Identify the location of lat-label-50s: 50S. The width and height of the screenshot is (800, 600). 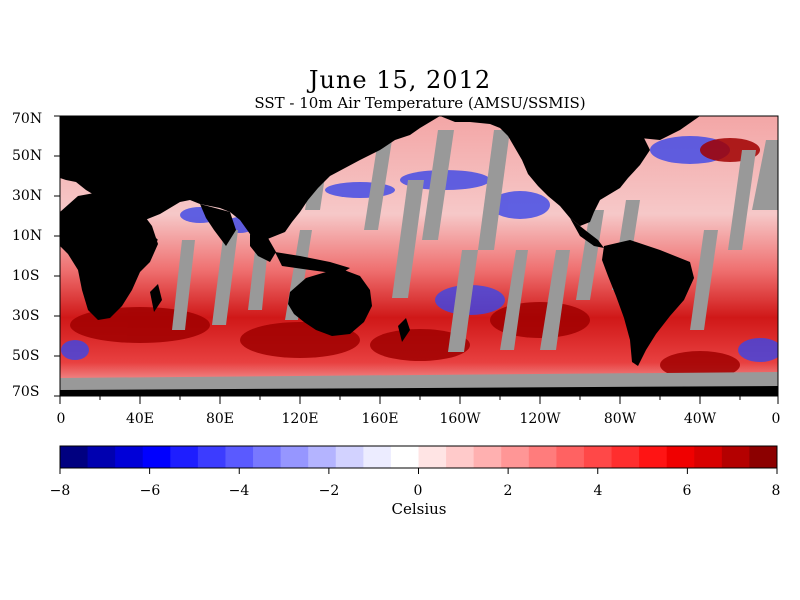
(26, 356).